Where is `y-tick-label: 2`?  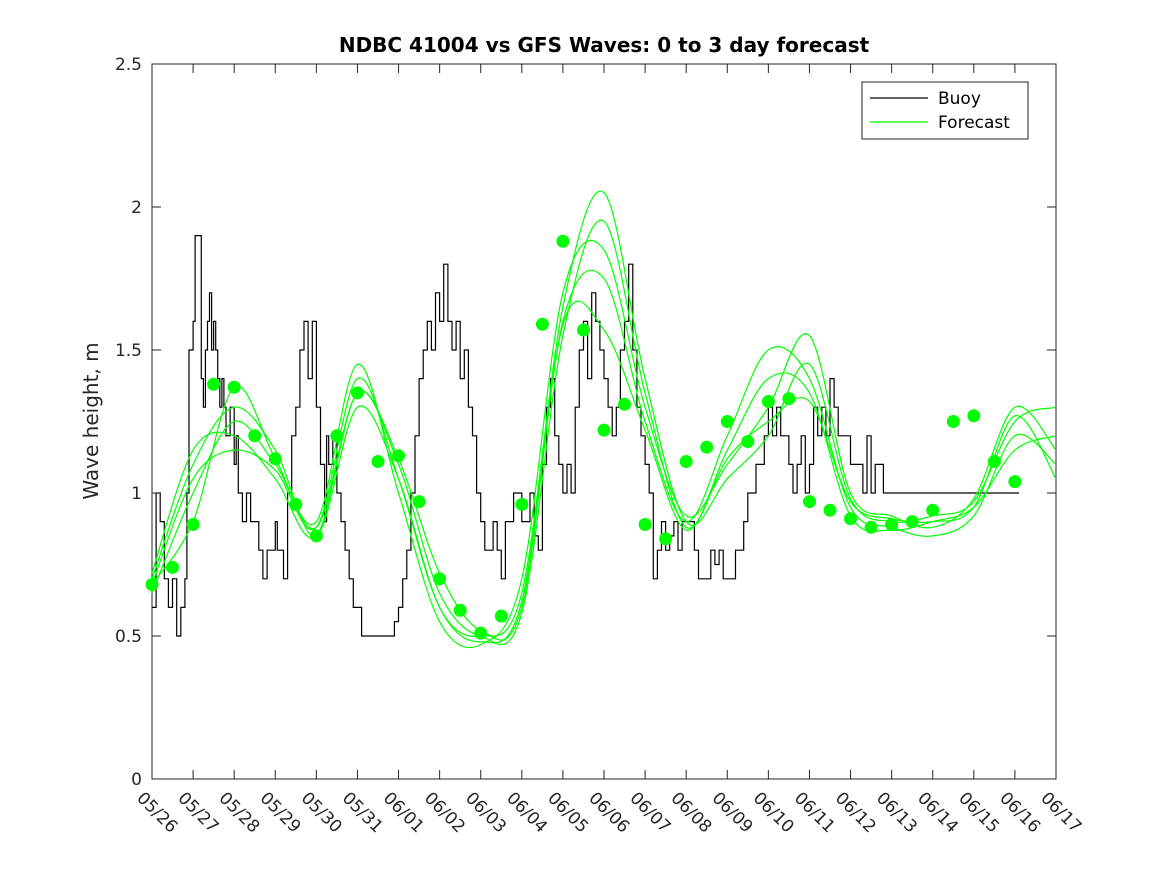 y-tick-label: 2 is located at coordinates (136, 208).